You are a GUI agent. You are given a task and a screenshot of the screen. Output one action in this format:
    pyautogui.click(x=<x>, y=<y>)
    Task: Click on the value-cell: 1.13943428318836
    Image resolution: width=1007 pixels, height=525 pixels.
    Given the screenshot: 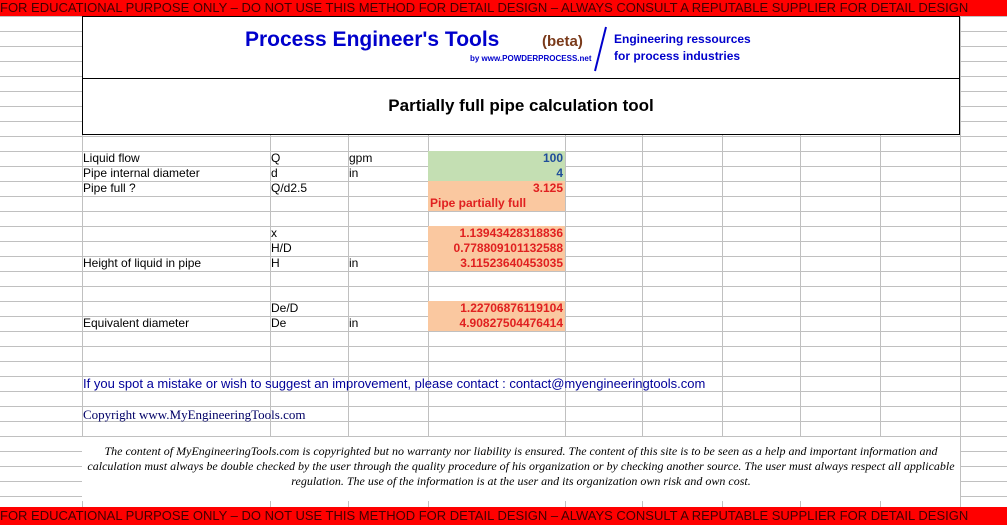 What is the action you would take?
    pyautogui.click(x=496, y=233)
    